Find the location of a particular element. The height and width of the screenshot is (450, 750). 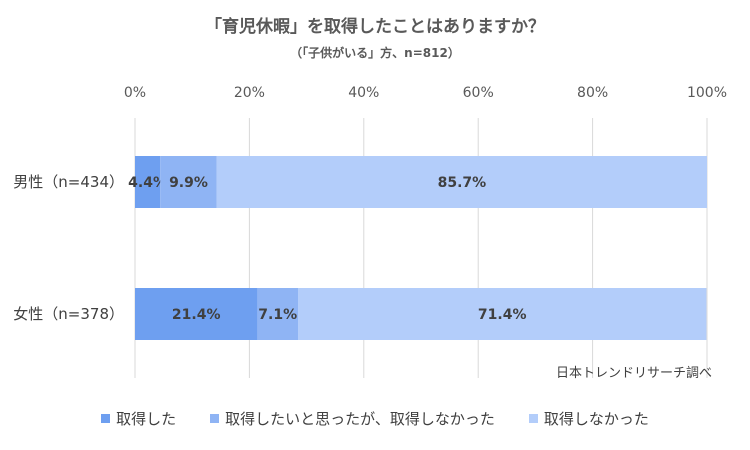

x-tick-label: 60% is located at coordinates (478, 93).